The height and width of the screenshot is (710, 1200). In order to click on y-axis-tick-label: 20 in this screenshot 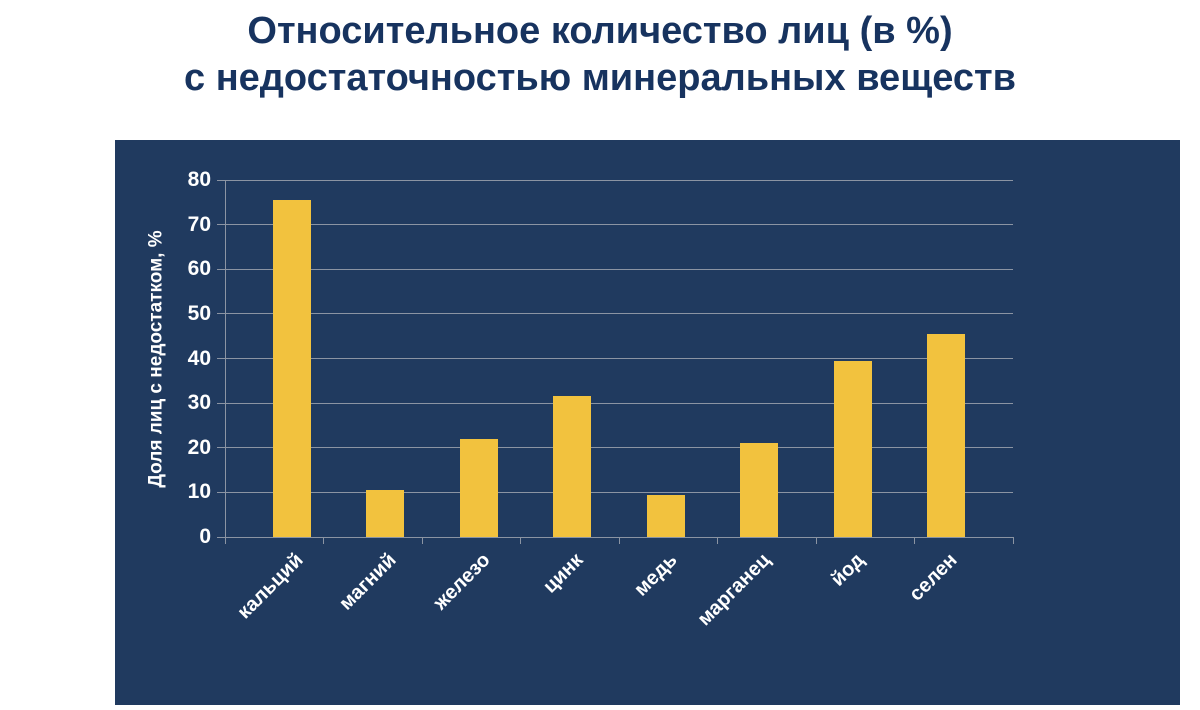, I will do `click(199, 447)`.